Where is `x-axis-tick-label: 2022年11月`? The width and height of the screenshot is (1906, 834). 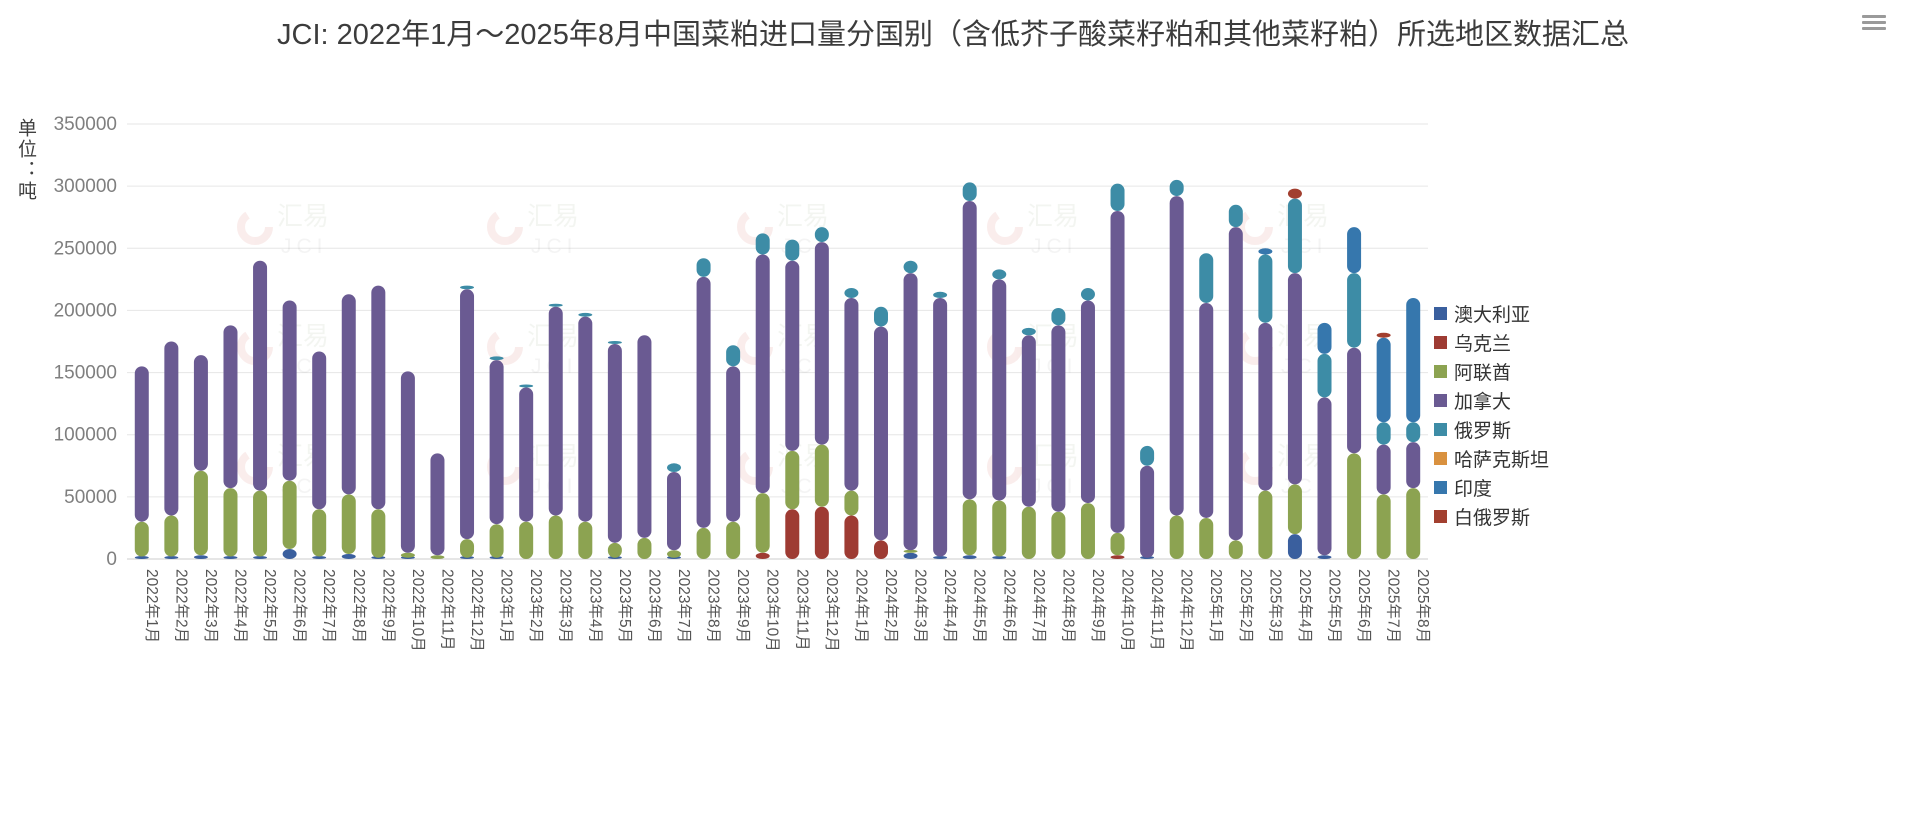
x-axis-tick-label: 2022年11月 is located at coordinates (447, 610).